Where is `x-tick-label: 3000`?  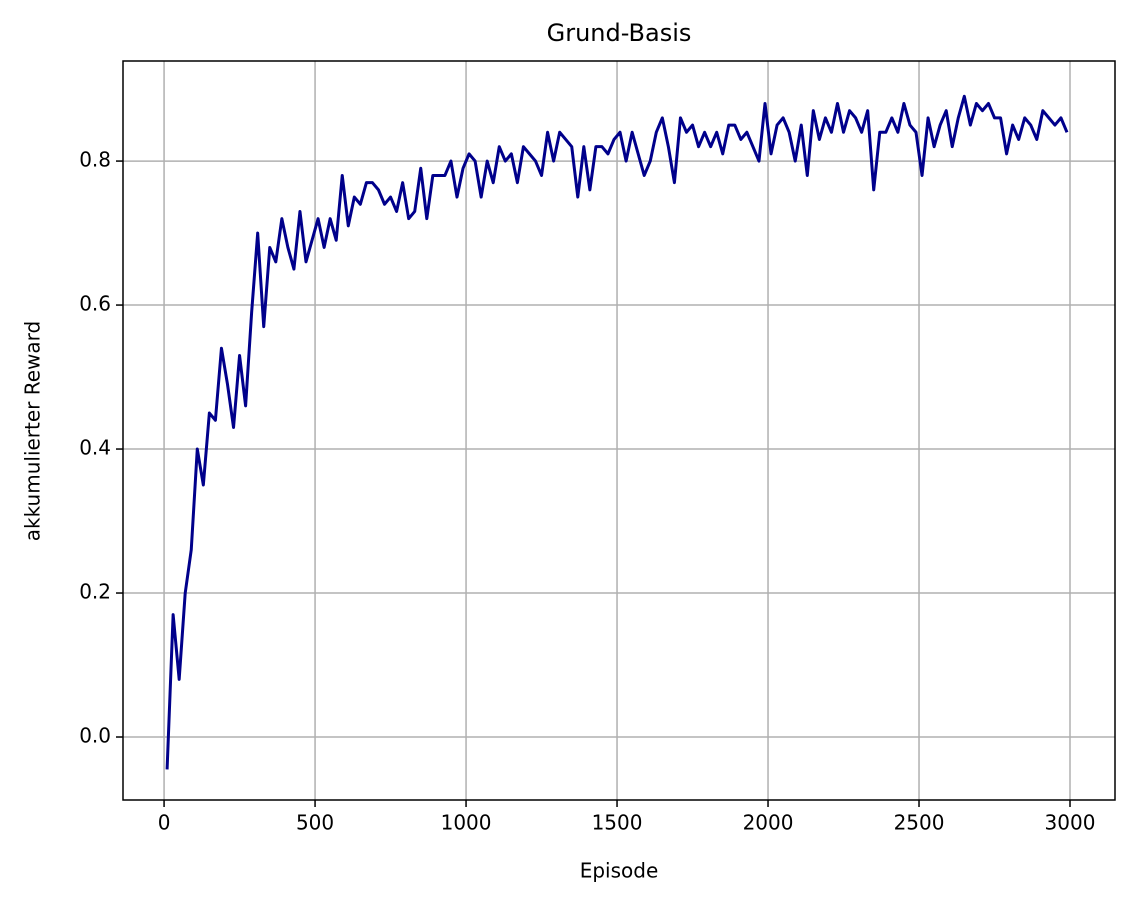
x-tick-label: 3000 is located at coordinates (1070, 823).